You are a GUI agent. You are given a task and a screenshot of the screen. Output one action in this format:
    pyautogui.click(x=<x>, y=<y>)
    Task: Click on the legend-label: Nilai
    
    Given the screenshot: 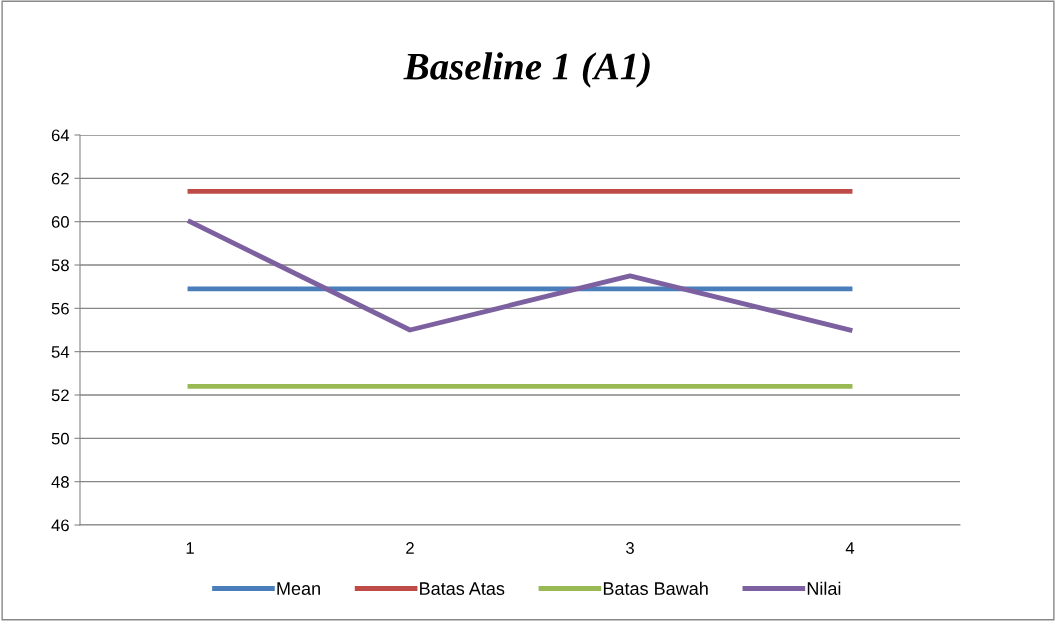 What is the action you would take?
    pyautogui.click(x=824, y=588)
    